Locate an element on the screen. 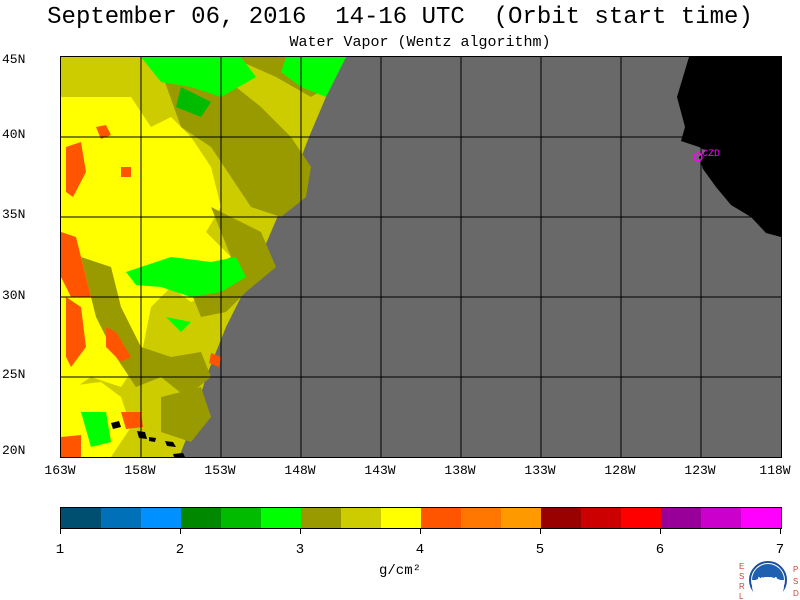 Image resolution: width=800 pixels, height=600 pixels. color-bar-tick-label: 4 is located at coordinates (420, 550).